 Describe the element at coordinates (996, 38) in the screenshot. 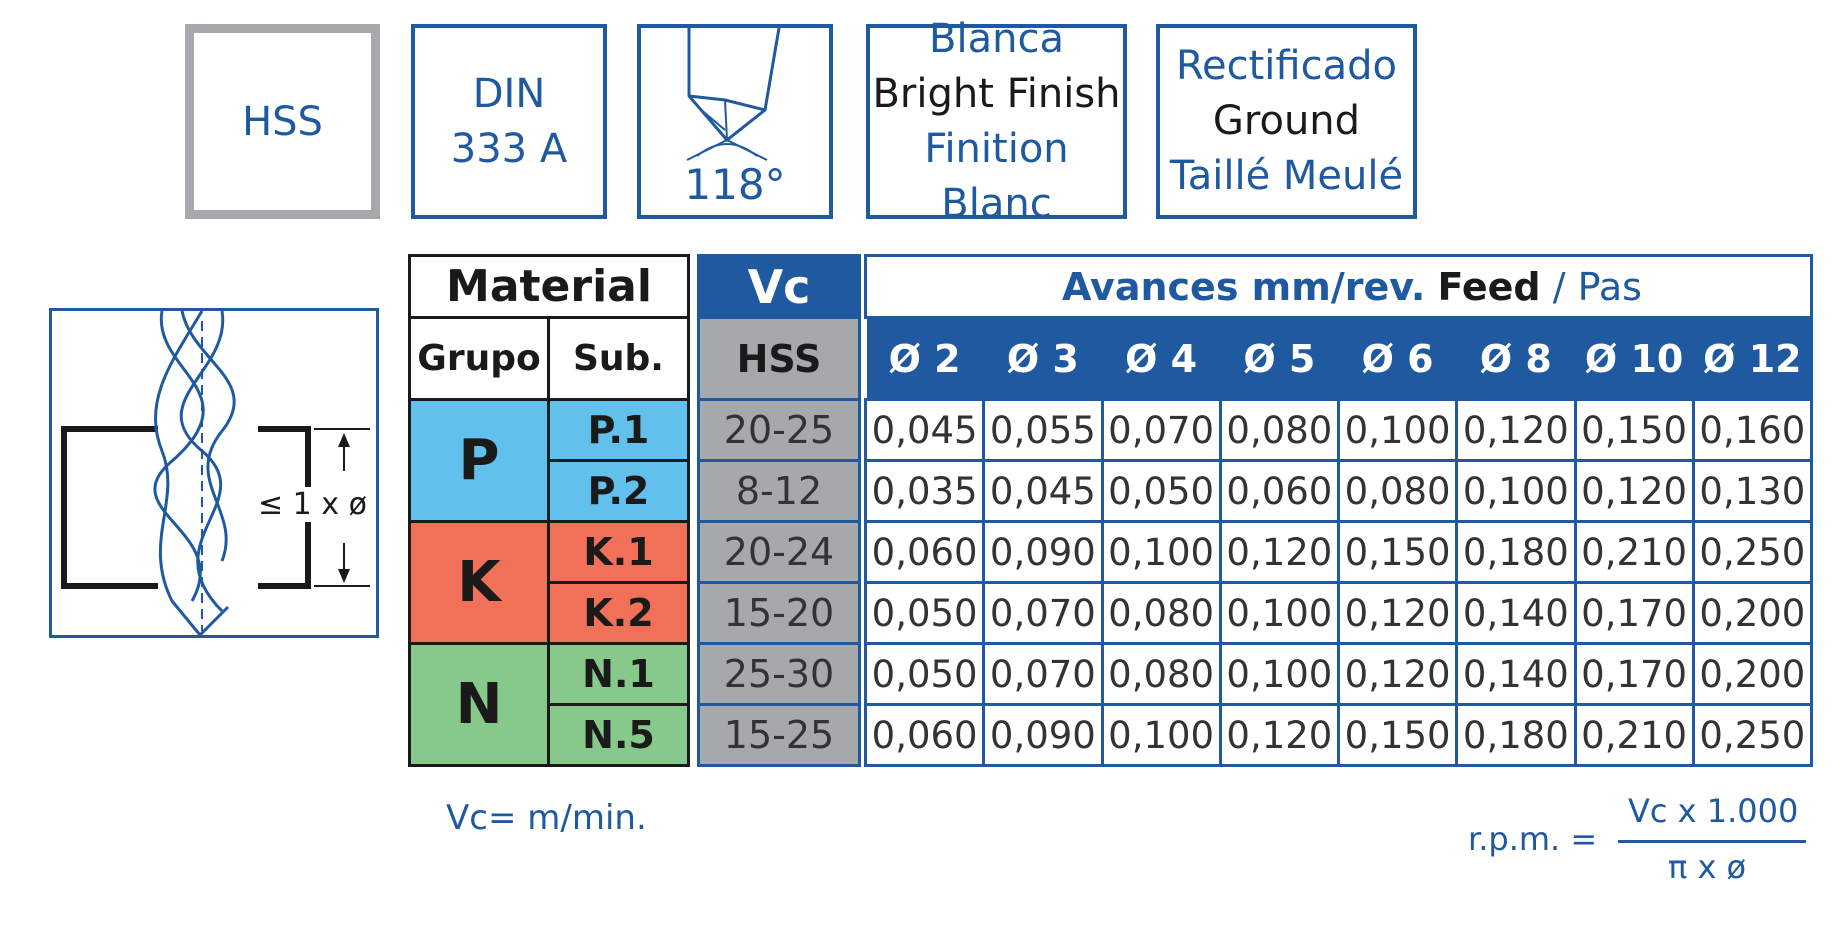

I see `finish-es: Blanca` at that location.